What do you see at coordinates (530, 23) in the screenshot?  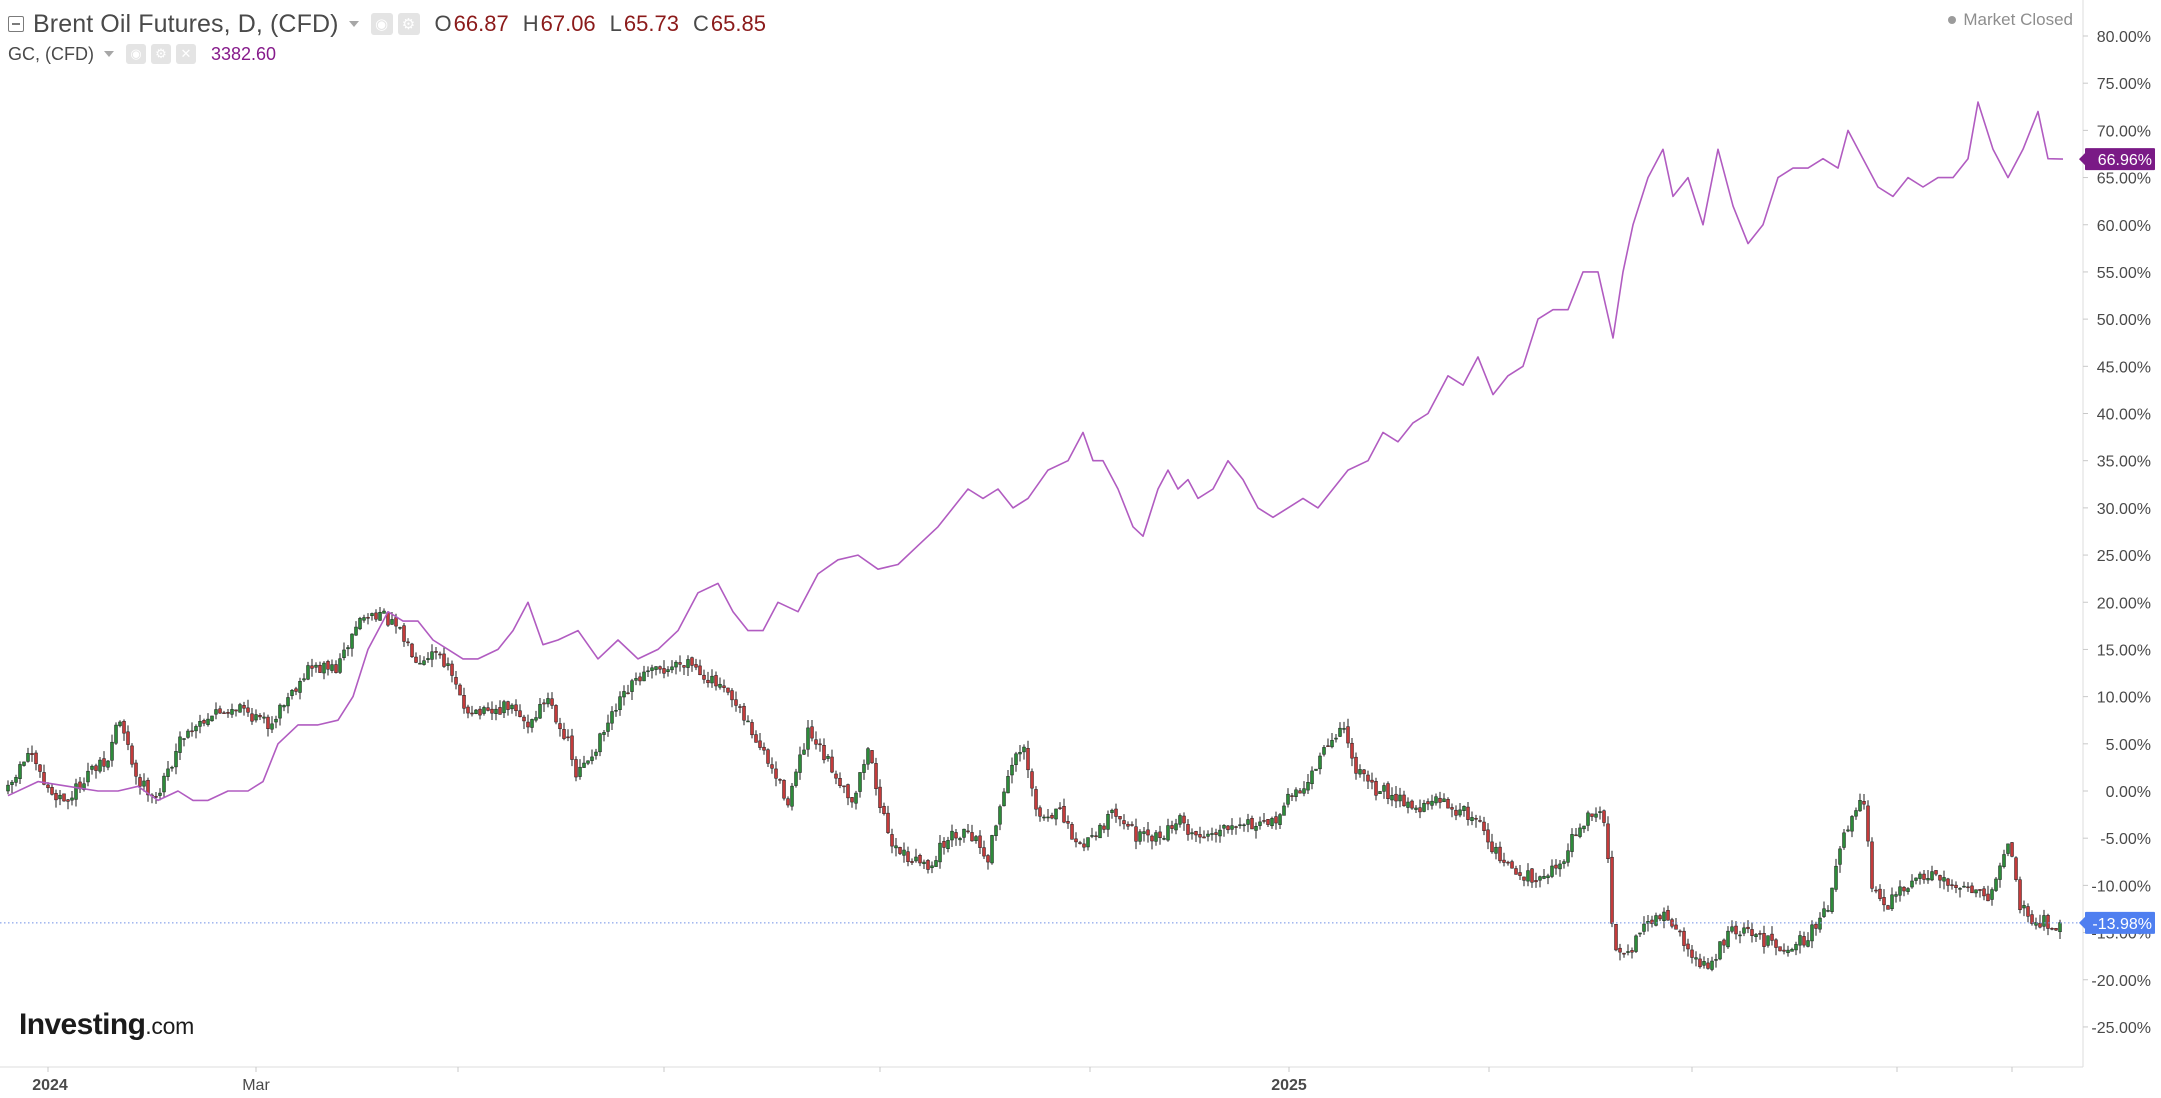 I see `high-label: H` at bounding box center [530, 23].